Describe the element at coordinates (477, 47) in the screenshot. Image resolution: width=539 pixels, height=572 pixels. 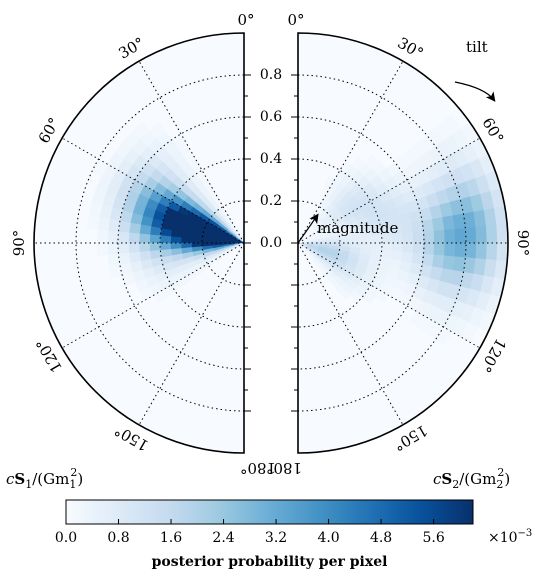
I see `tilt-label: tilt` at that location.